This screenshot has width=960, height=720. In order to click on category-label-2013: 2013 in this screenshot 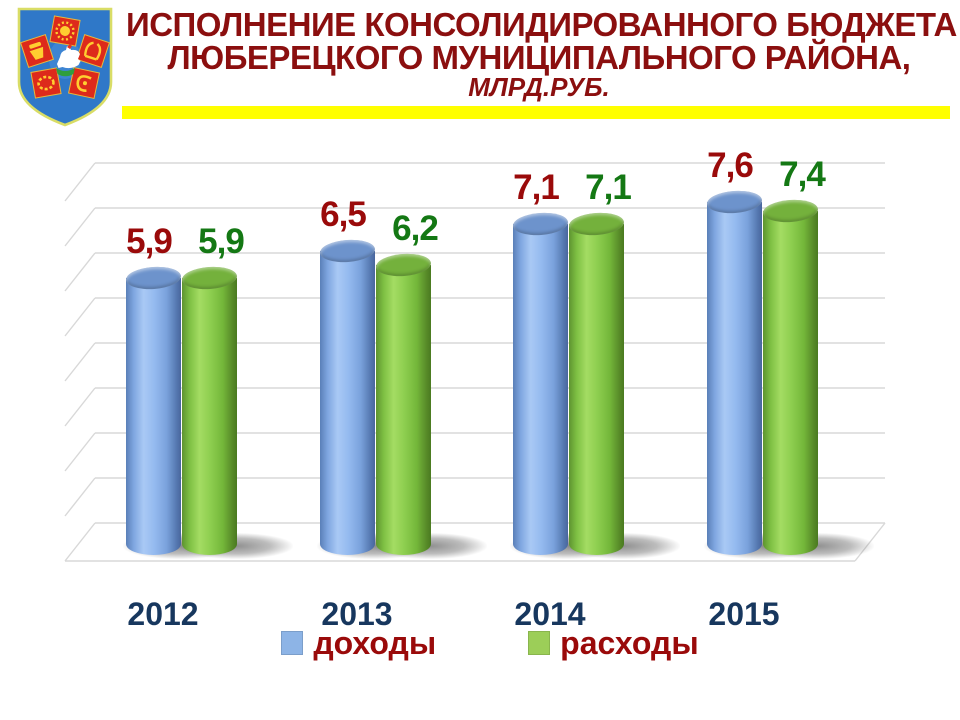, I will do `click(357, 614)`.